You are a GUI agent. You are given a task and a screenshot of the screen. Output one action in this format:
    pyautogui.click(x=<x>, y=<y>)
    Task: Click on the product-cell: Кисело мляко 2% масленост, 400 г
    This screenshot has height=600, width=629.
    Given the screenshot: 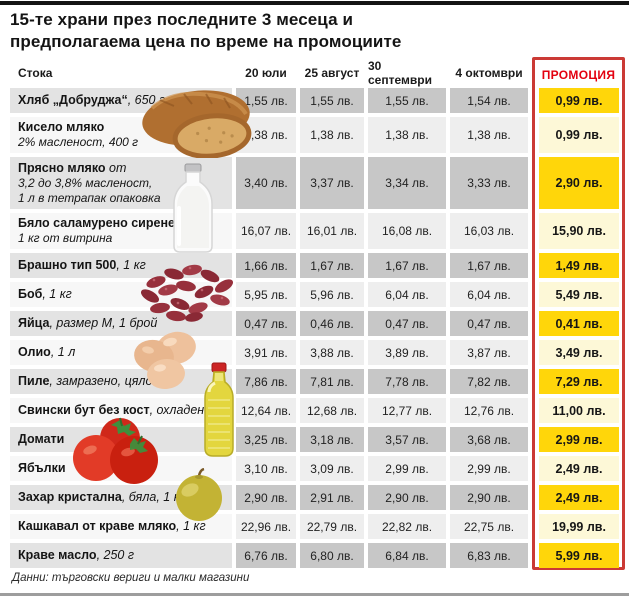 What is the action you would take?
    pyautogui.click(x=121, y=135)
    